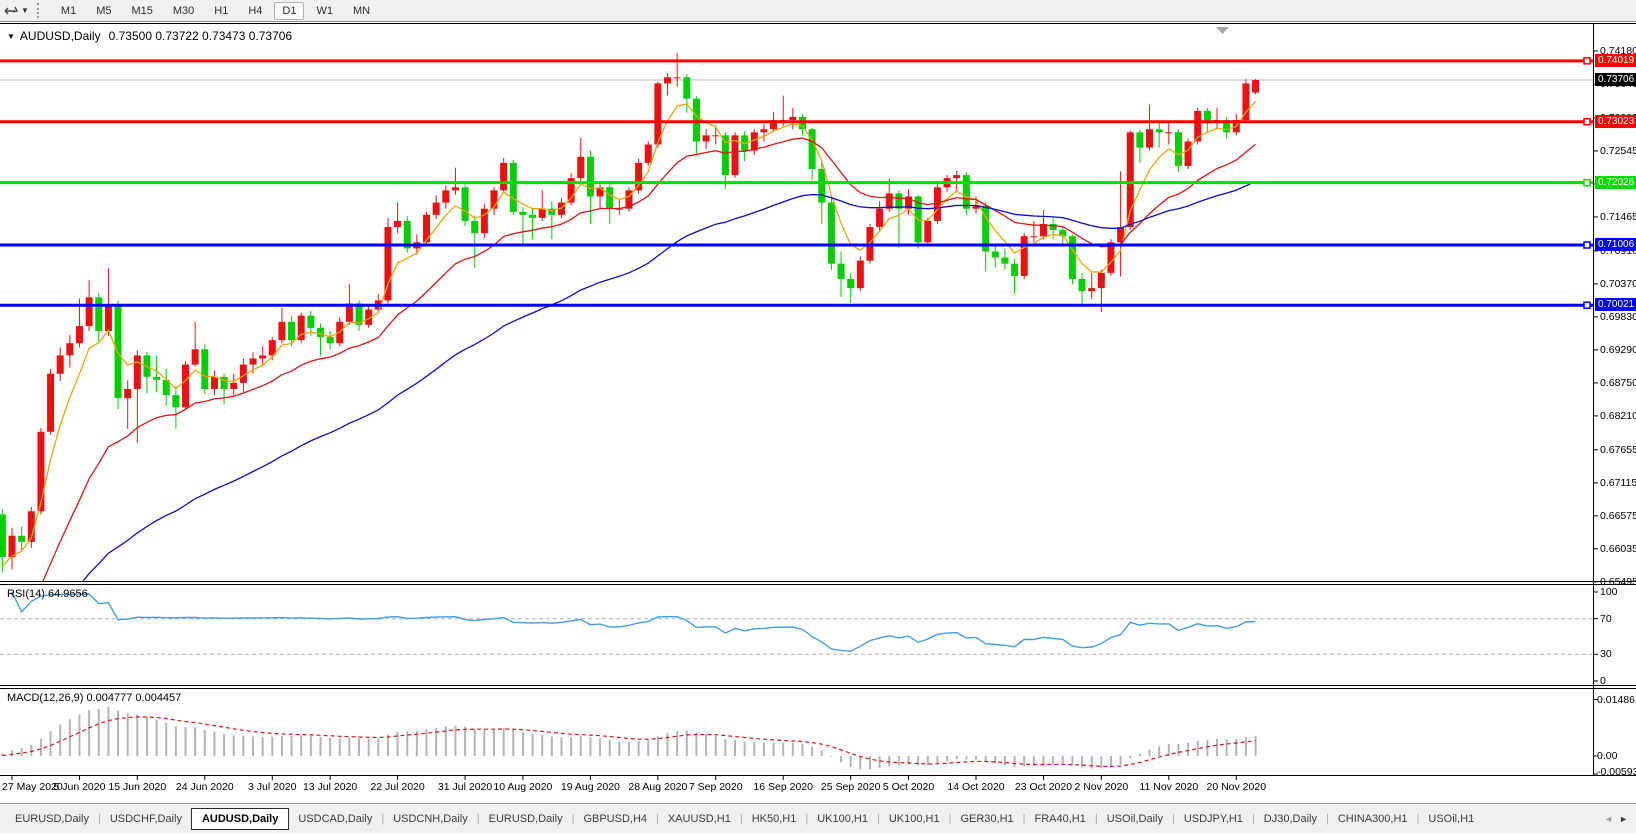  Describe the element at coordinates (1134, 818) in the screenshot. I see `chart-tab-usoil-daily: USOil,Daily` at that location.